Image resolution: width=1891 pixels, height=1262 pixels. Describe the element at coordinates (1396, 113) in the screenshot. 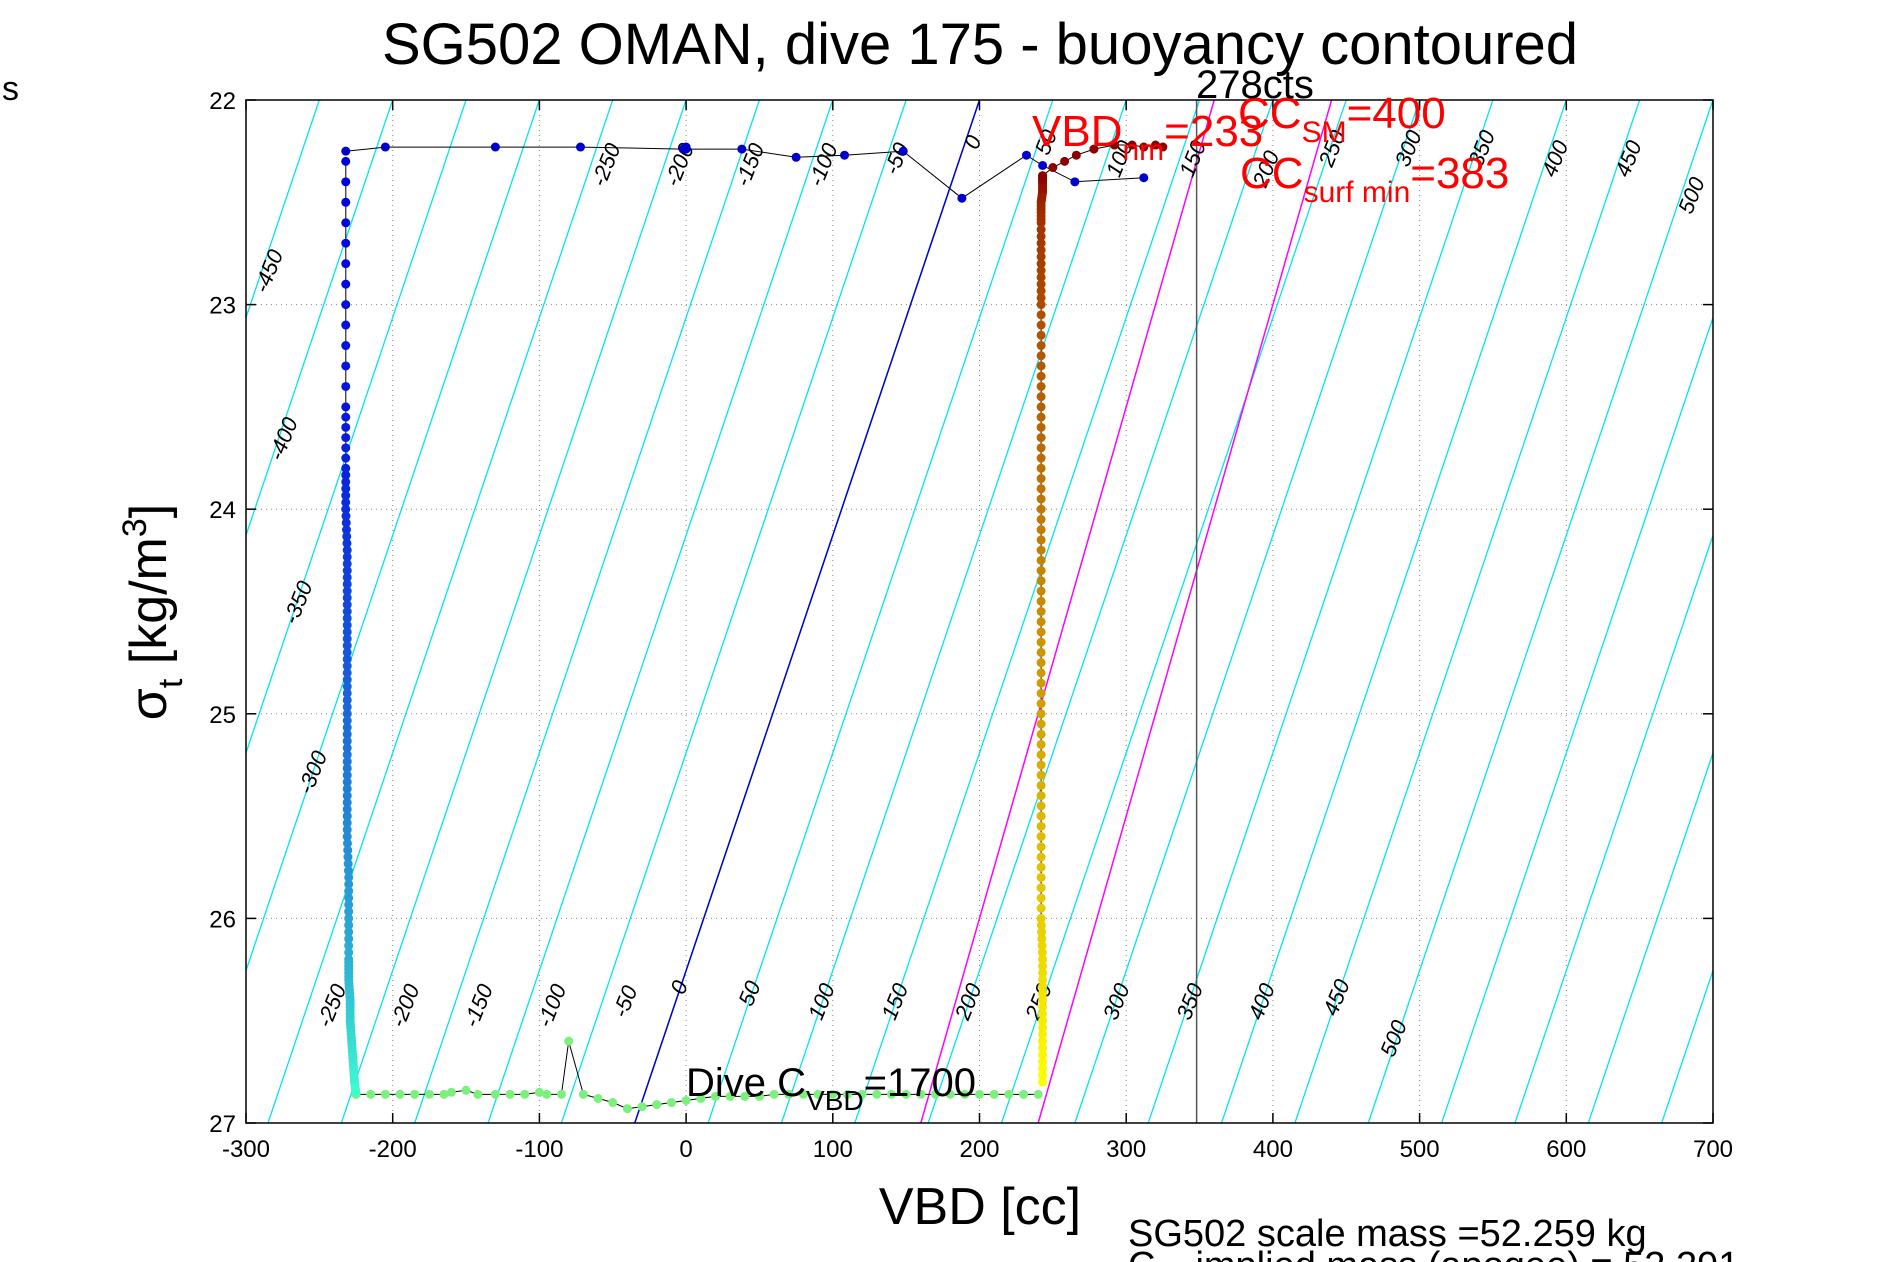

I see `cc-sm-value: =400` at that location.